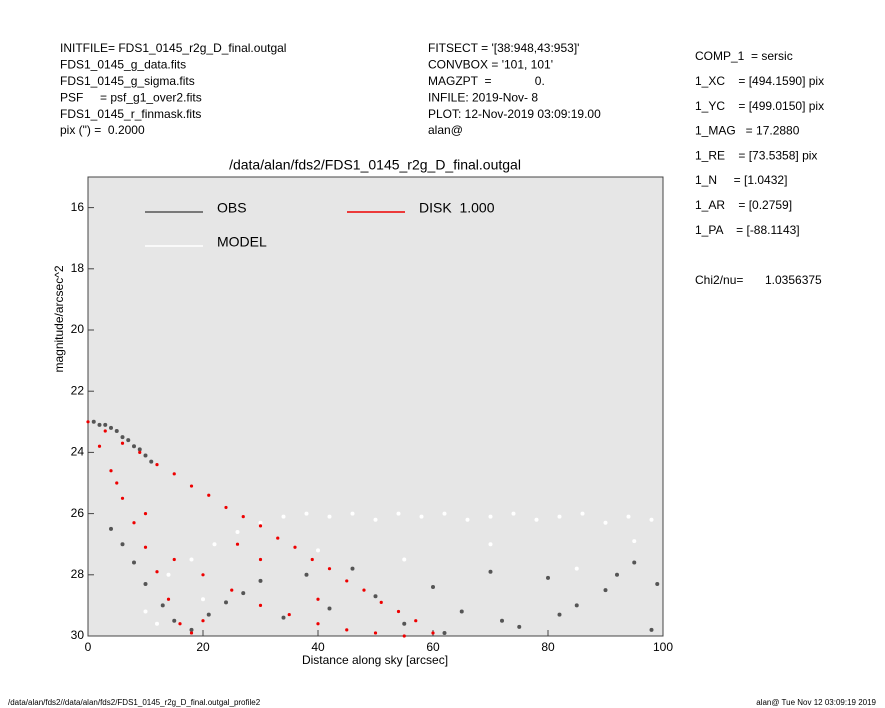  What do you see at coordinates (375, 660) in the screenshot?
I see `x-axis-label: Distance along sky [arcsec]` at bounding box center [375, 660].